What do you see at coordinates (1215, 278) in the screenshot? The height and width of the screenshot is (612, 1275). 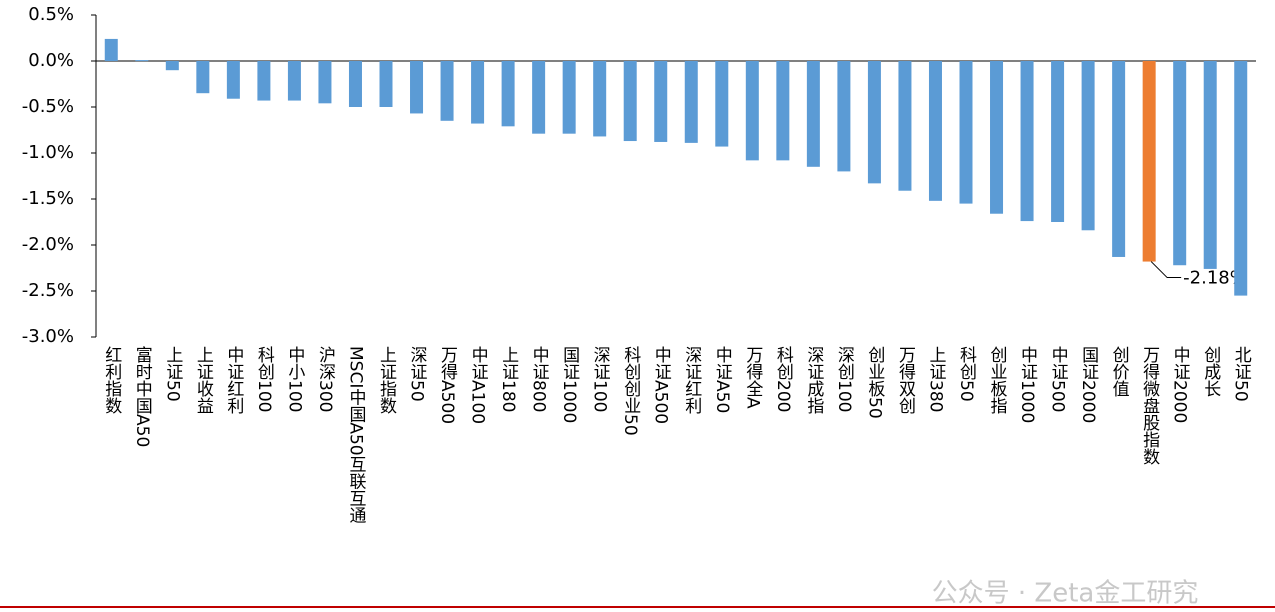 I see `value-label: -2.18%` at bounding box center [1215, 278].